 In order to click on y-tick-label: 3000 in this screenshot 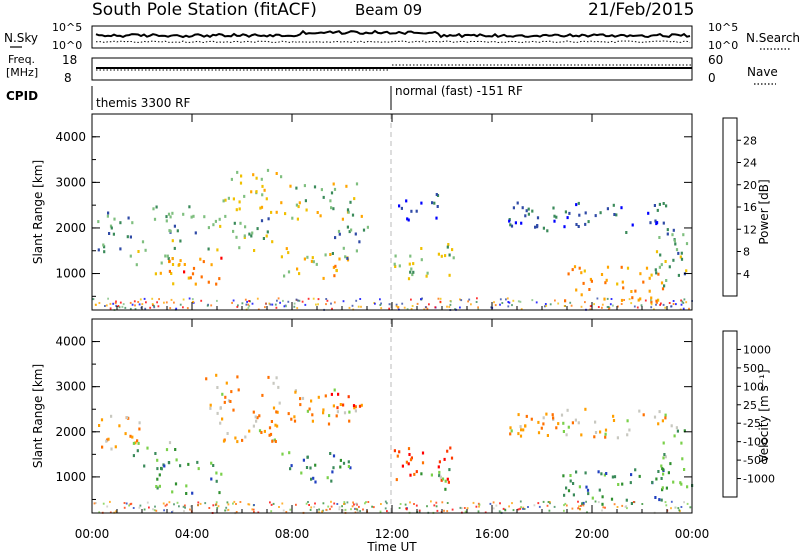, I will do `click(70, 387)`.